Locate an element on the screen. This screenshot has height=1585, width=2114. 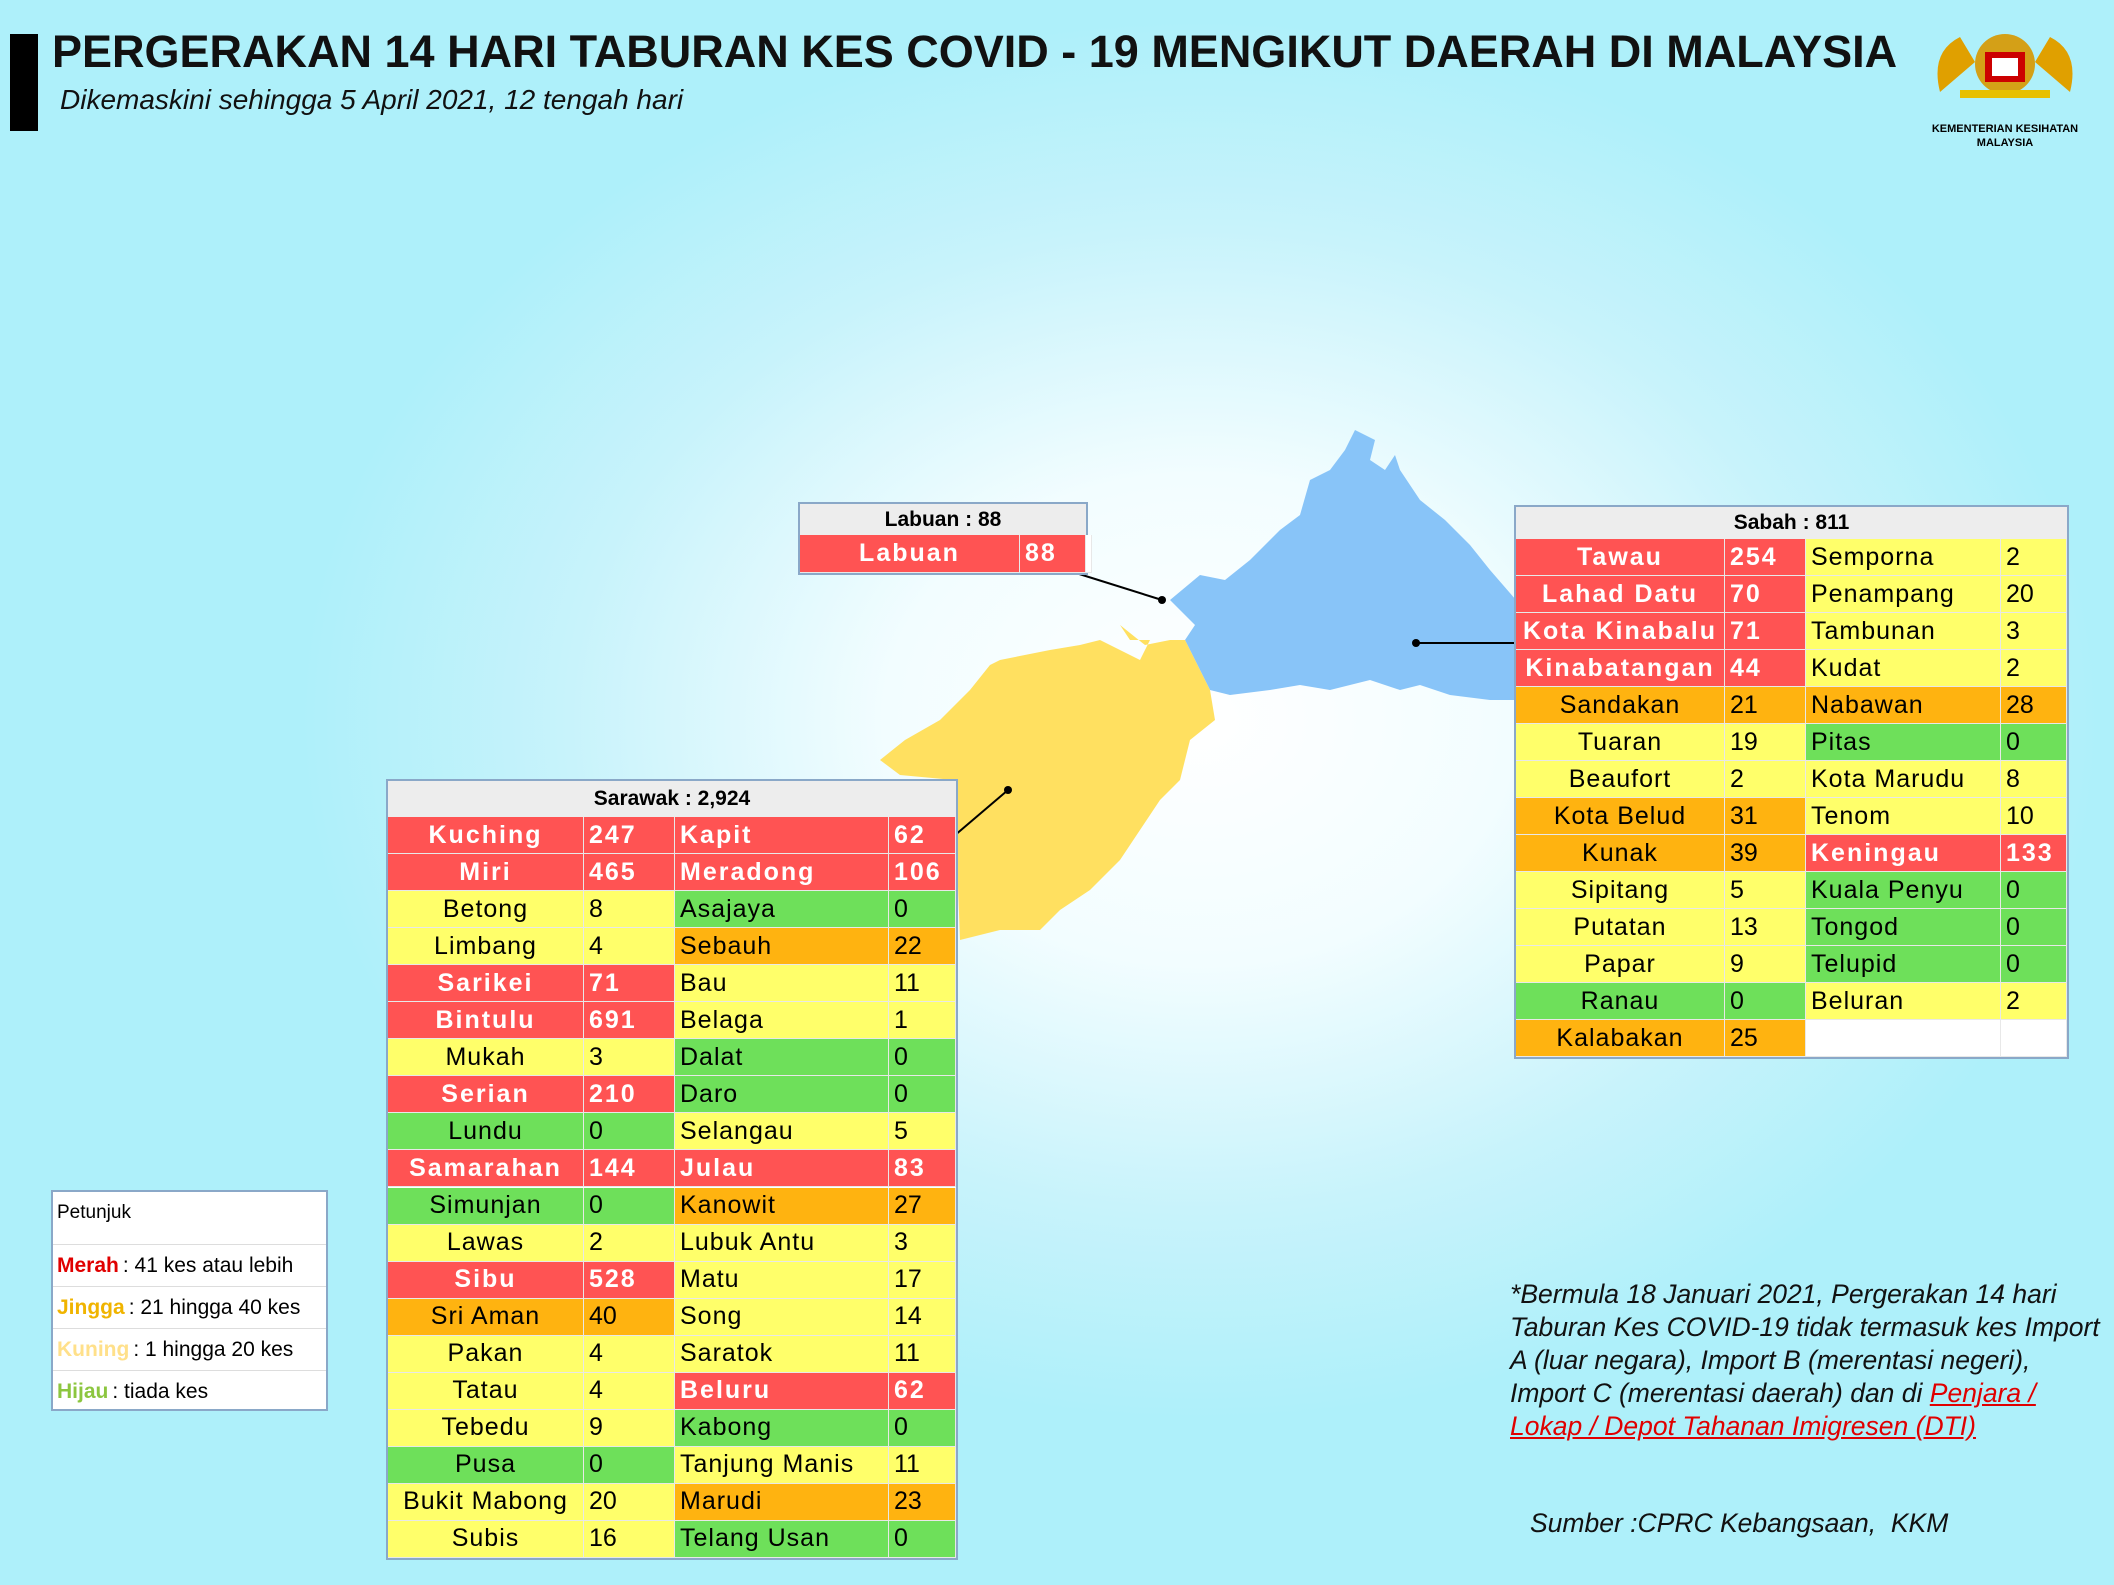
district-cell: Lawas is located at coordinates (486, 1243).